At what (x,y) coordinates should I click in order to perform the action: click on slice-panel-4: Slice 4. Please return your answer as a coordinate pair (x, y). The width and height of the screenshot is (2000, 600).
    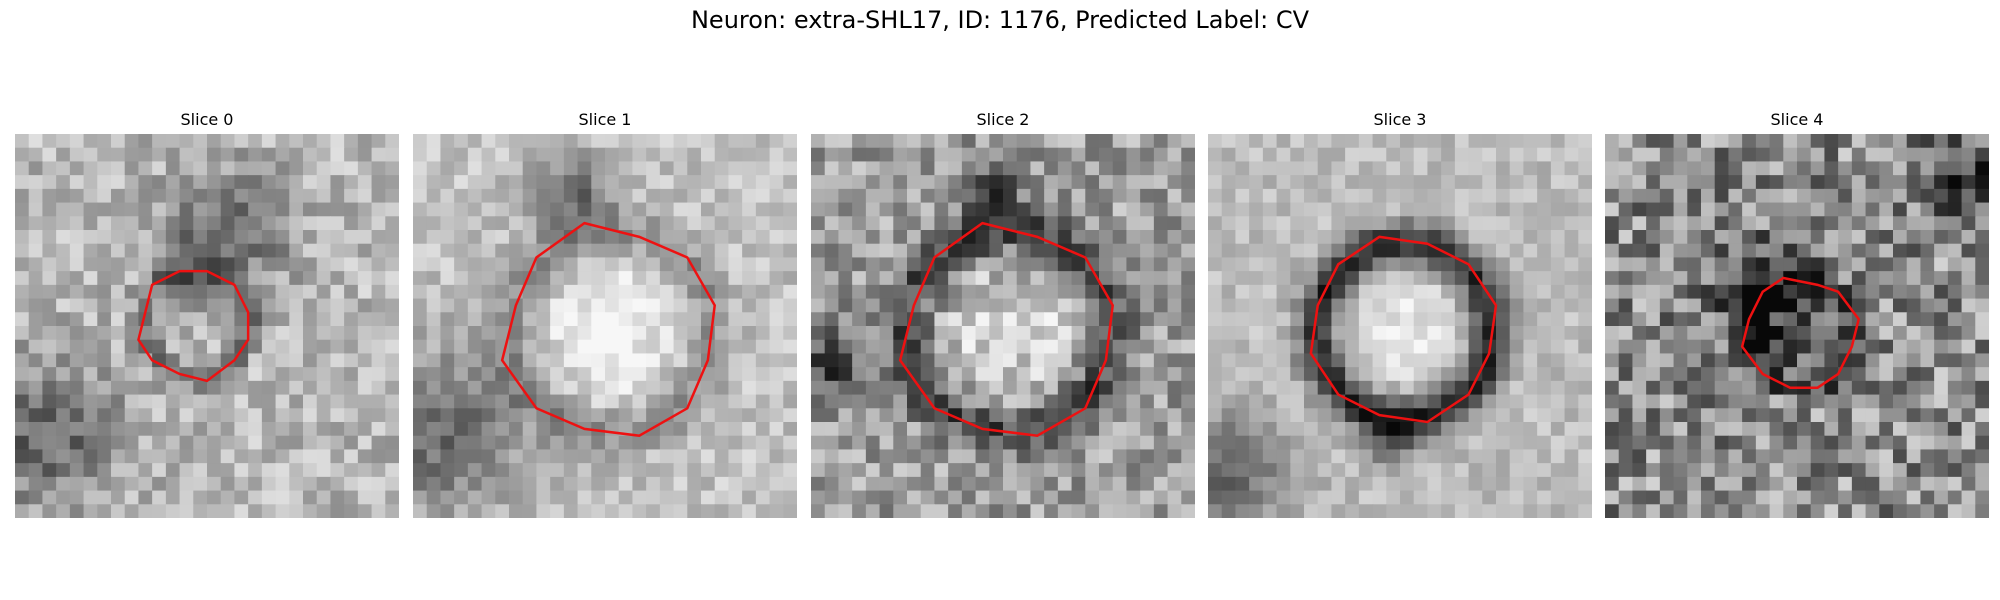
    Looking at the image, I should click on (1797, 313).